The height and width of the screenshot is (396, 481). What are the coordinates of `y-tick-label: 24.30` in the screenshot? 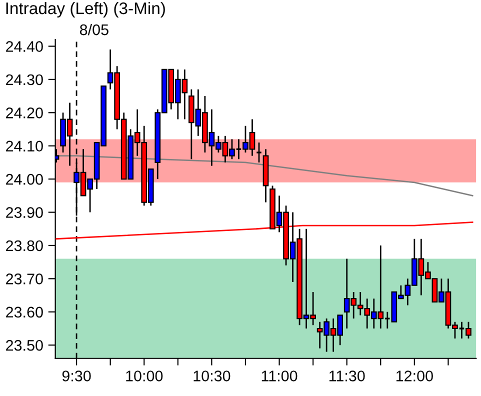 It's located at (24, 80).